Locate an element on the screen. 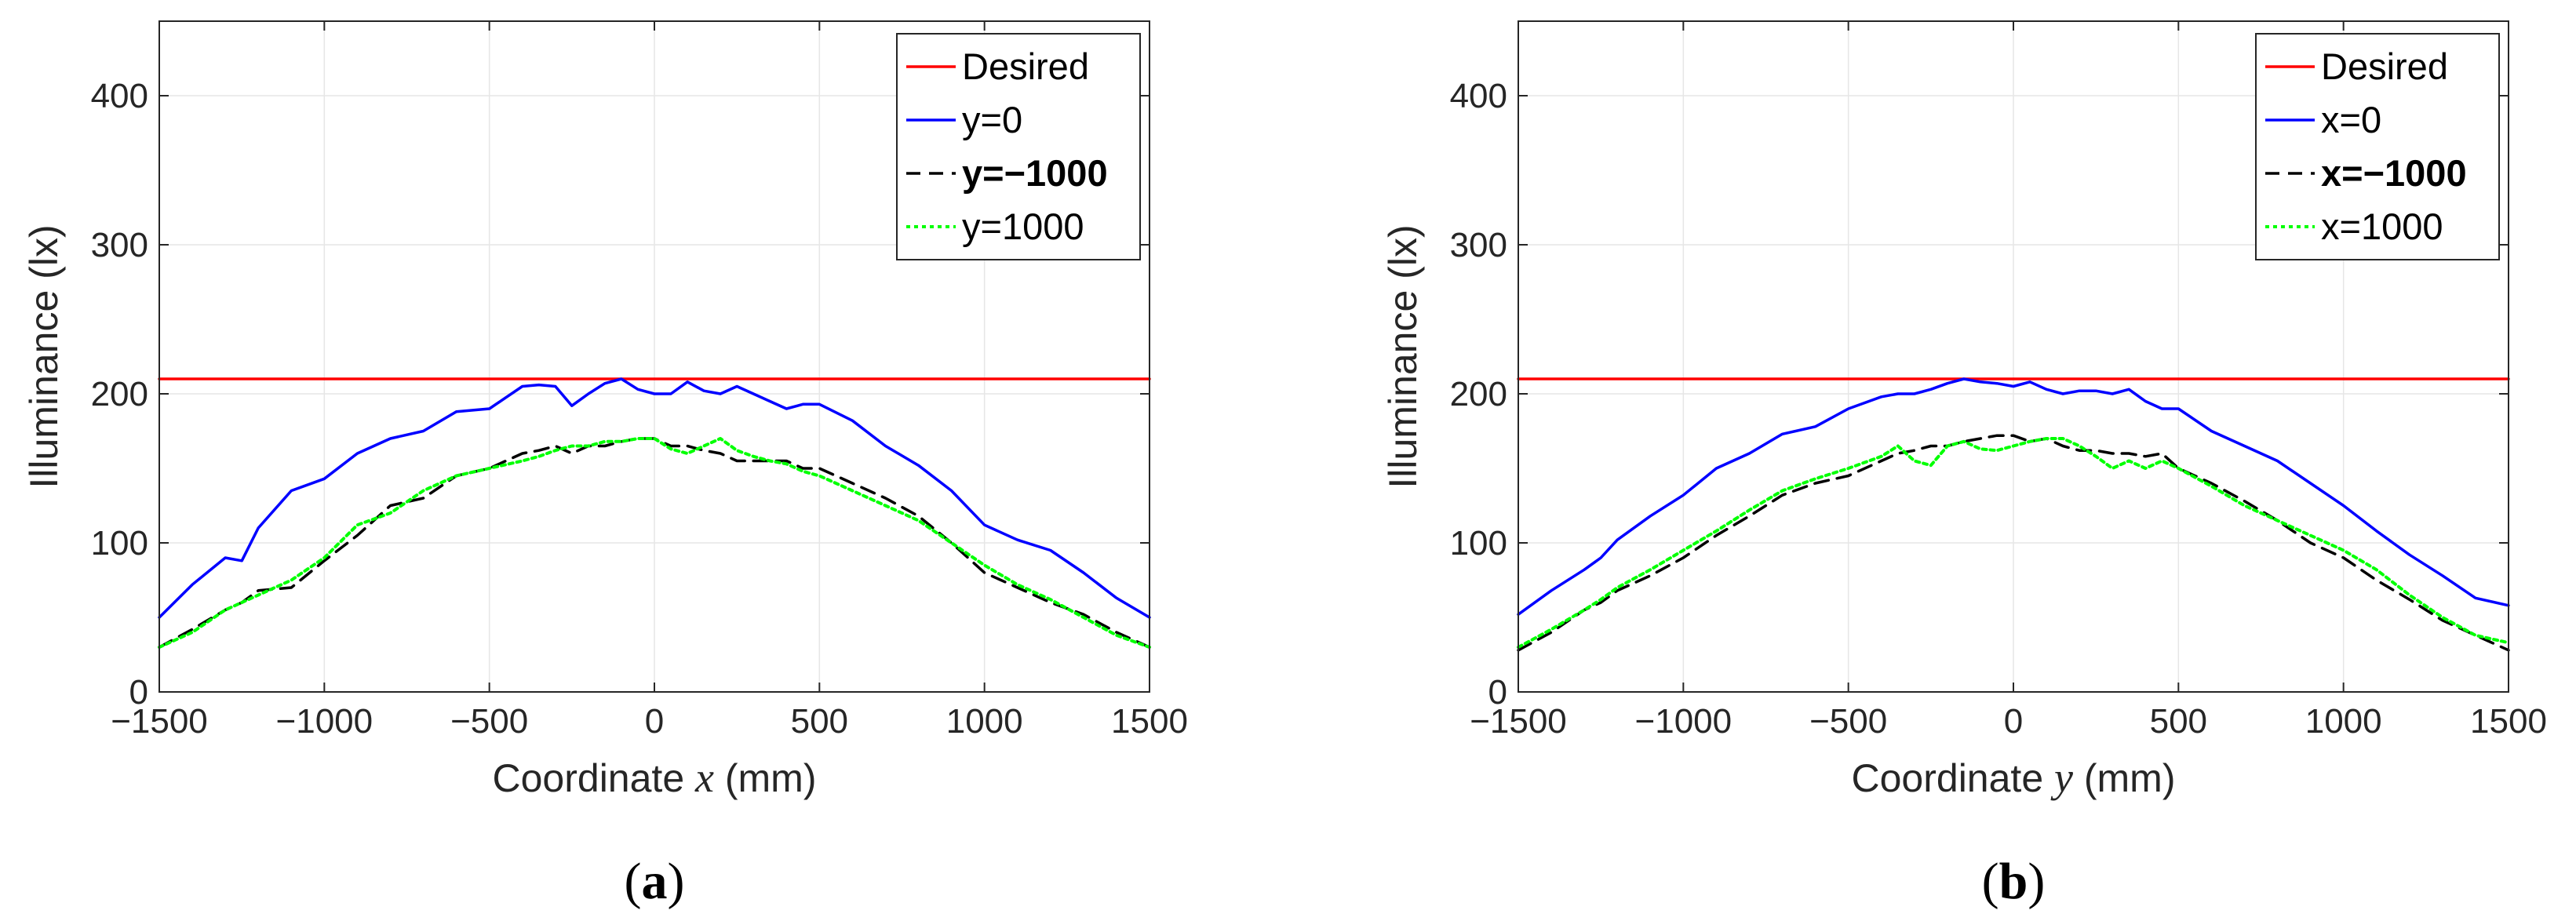 This screenshot has height=921, width=2576. panel-a-caption-label: (a) is located at coordinates (655, 881).